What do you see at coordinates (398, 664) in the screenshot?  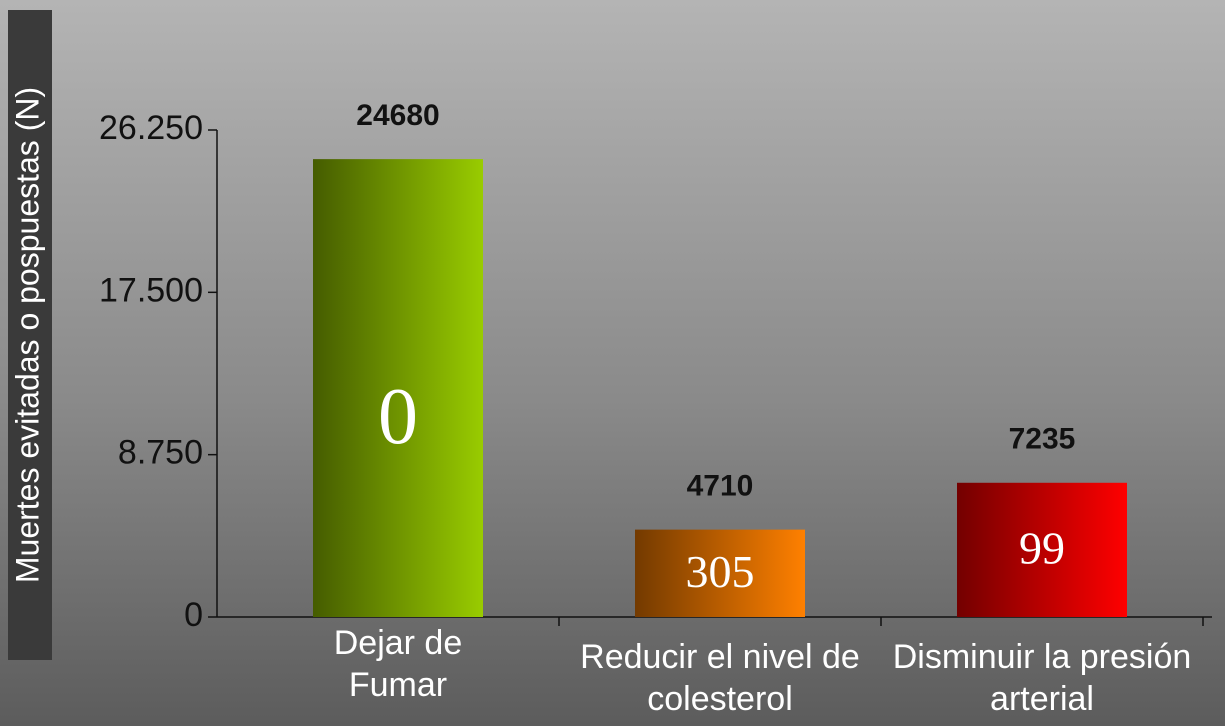 I see `x-tick-label: Dejar de Fumar` at bounding box center [398, 664].